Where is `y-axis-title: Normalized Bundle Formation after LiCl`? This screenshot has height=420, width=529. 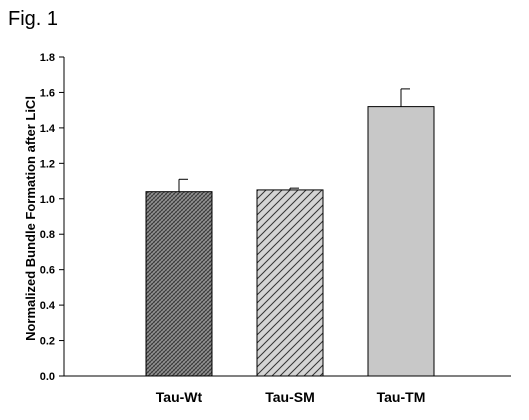 y-axis-title: Normalized Bundle Formation after LiCl is located at coordinates (30, 218).